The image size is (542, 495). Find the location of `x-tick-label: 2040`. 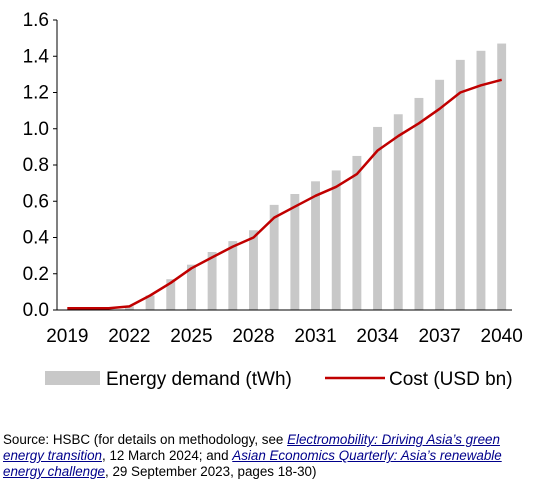

x-tick-label: 2040 is located at coordinates (502, 336).